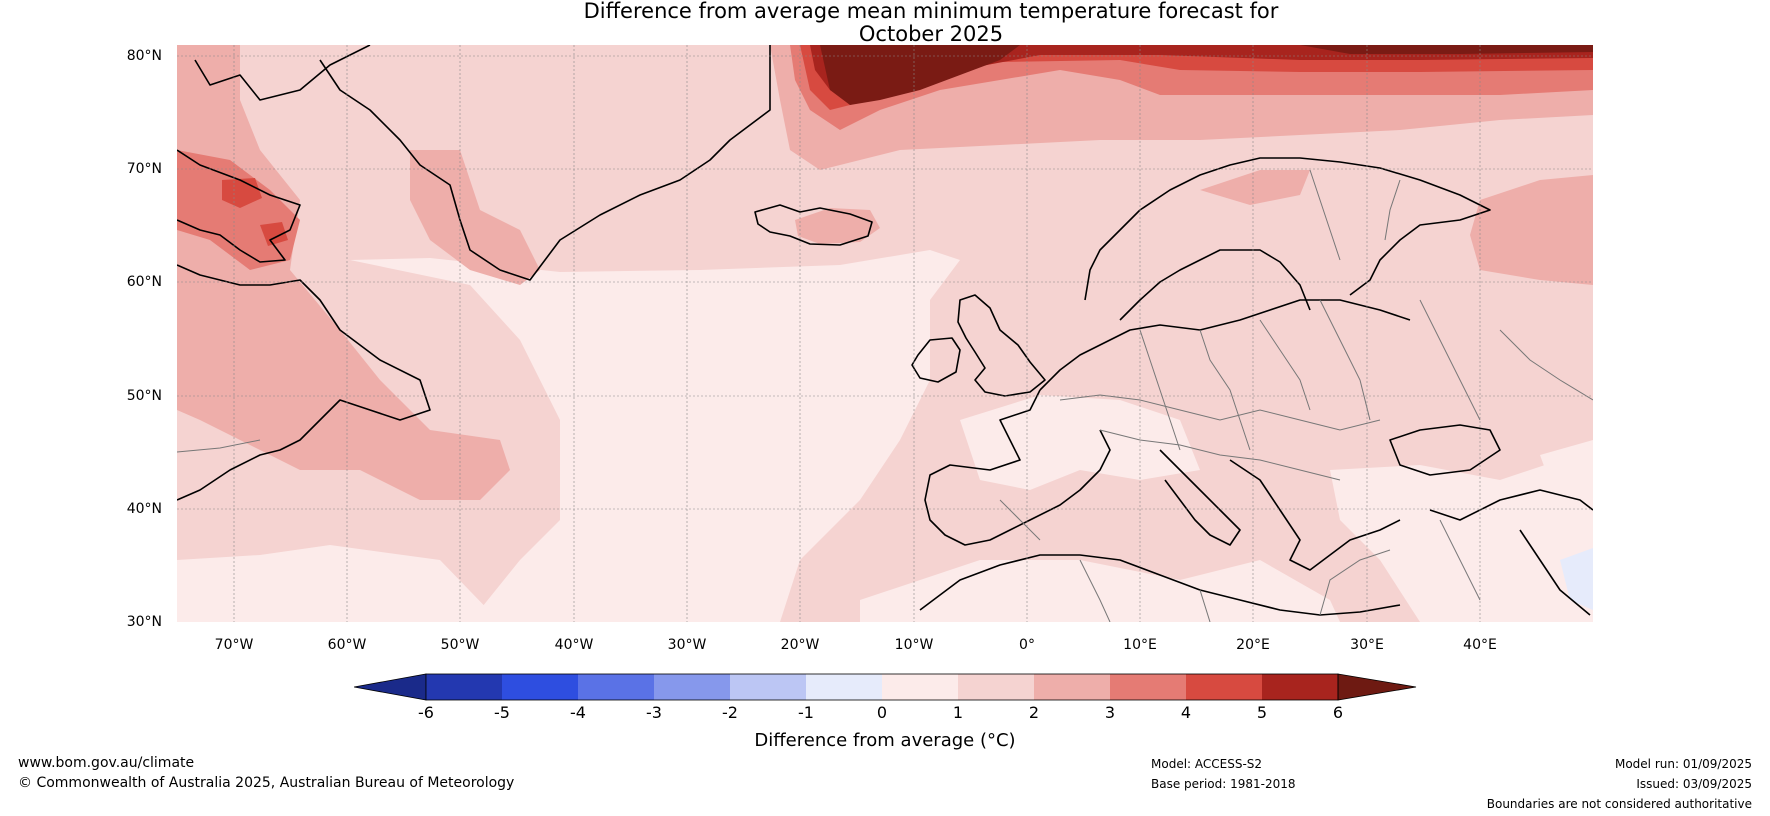  Describe the element at coordinates (1683, 764) in the screenshot. I see `footer-model-run: Model run: 01/09/2025` at that location.